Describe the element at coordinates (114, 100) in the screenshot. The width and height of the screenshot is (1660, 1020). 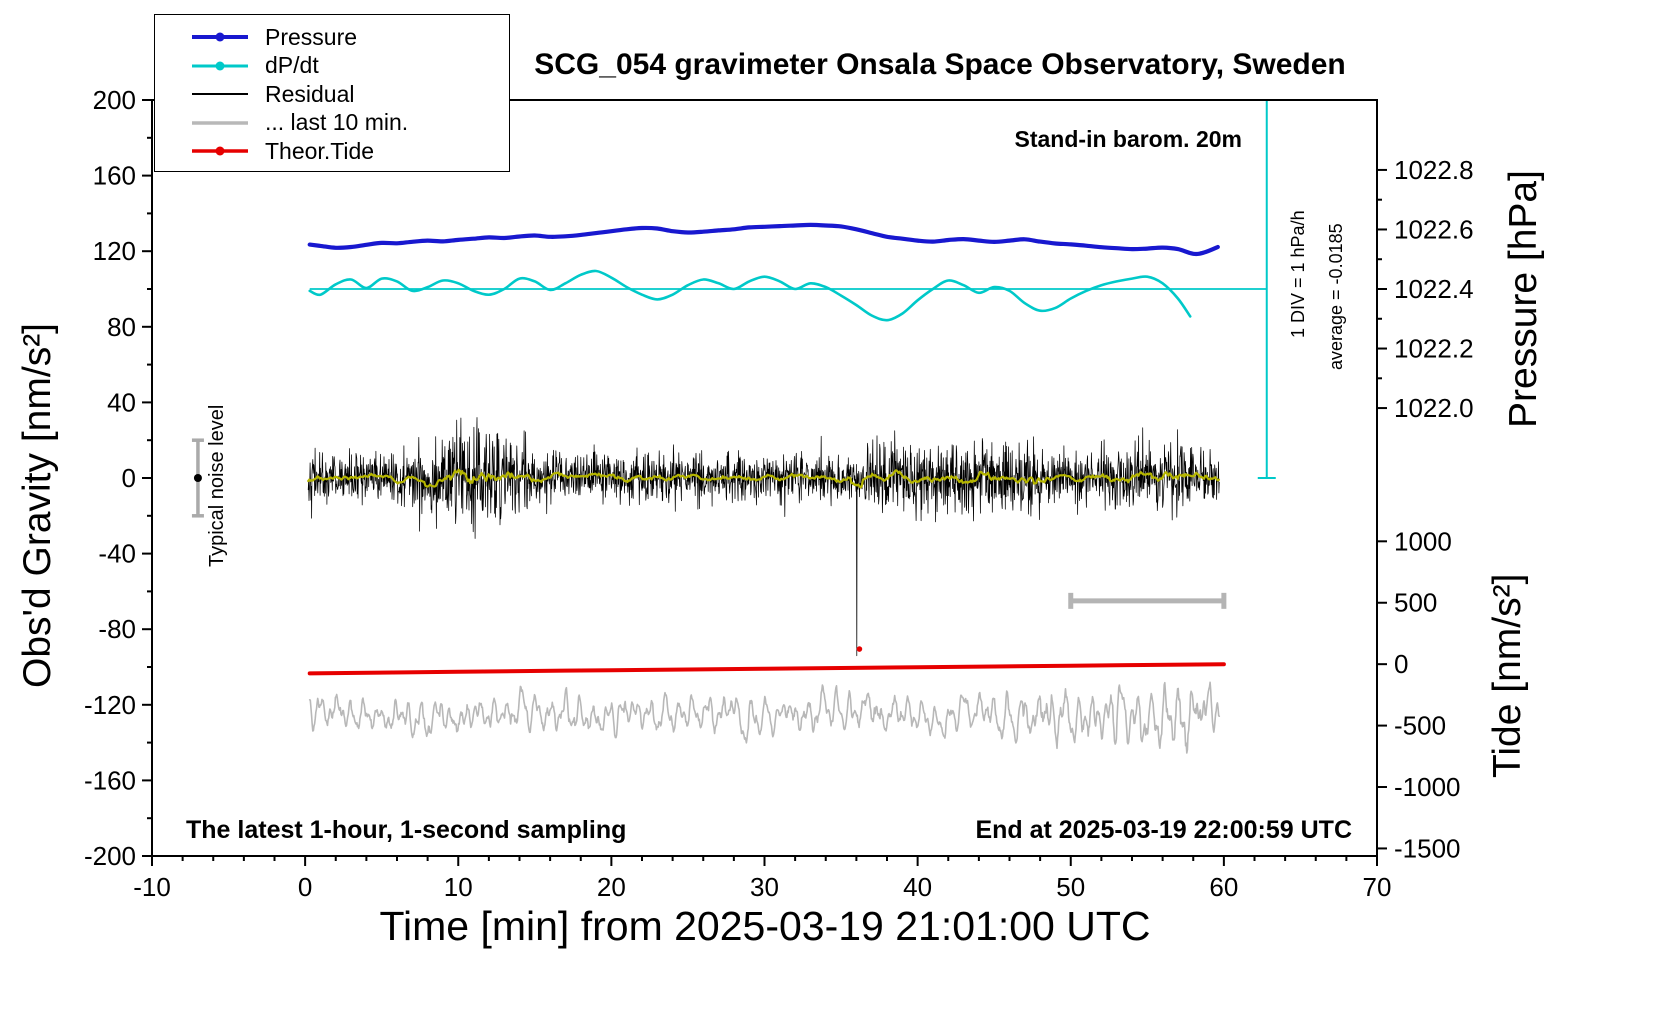
I see `svg-text: 200` at that location.